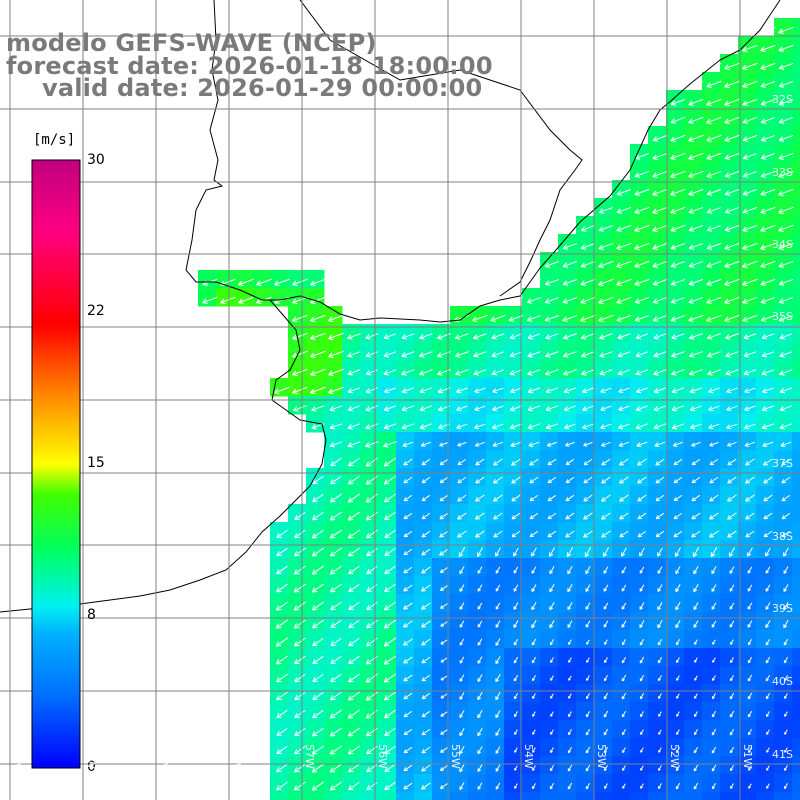 This screenshot has height=800, width=800. What do you see at coordinates (782, 316) in the screenshot?
I see `lat-label-35s: 35S` at bounding box center [782, 316].